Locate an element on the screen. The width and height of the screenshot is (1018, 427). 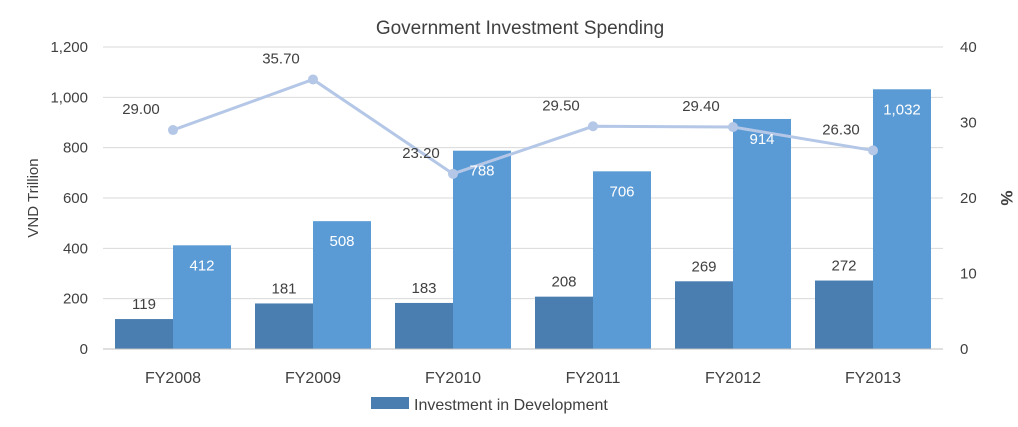
legend-swatch is located at coordinates (390, 403).